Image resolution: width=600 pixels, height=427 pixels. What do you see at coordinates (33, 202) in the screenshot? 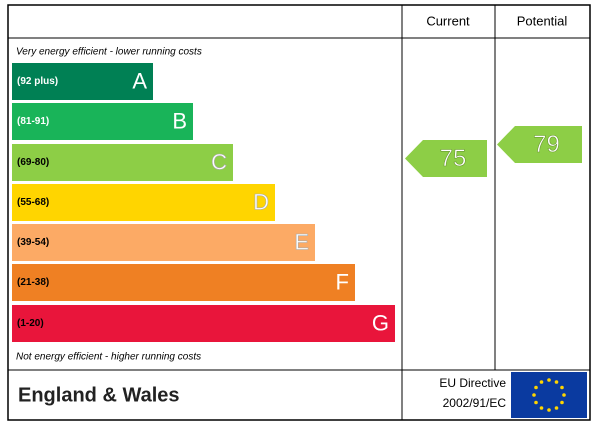
I see `band-range: (55-68)` at bounding box center [33, 202].